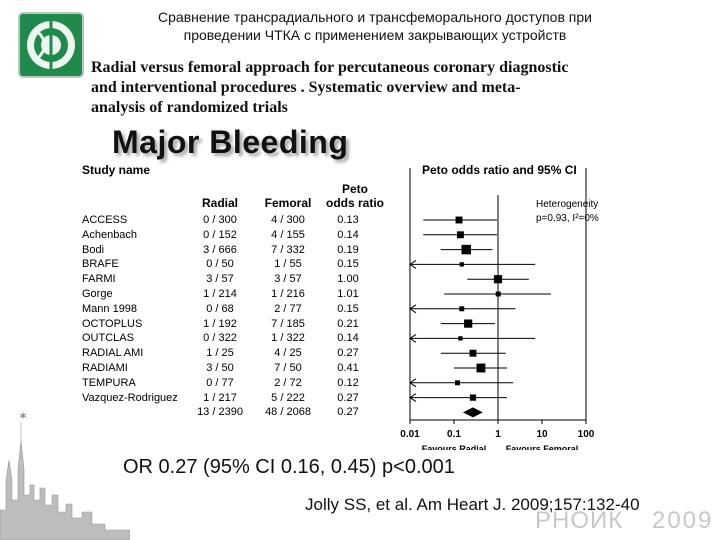  What do you see at coordinates (220, 323) in the screenshot?
I see `radial-events-cell: 1 / 192` at bounding box center [220, 323].